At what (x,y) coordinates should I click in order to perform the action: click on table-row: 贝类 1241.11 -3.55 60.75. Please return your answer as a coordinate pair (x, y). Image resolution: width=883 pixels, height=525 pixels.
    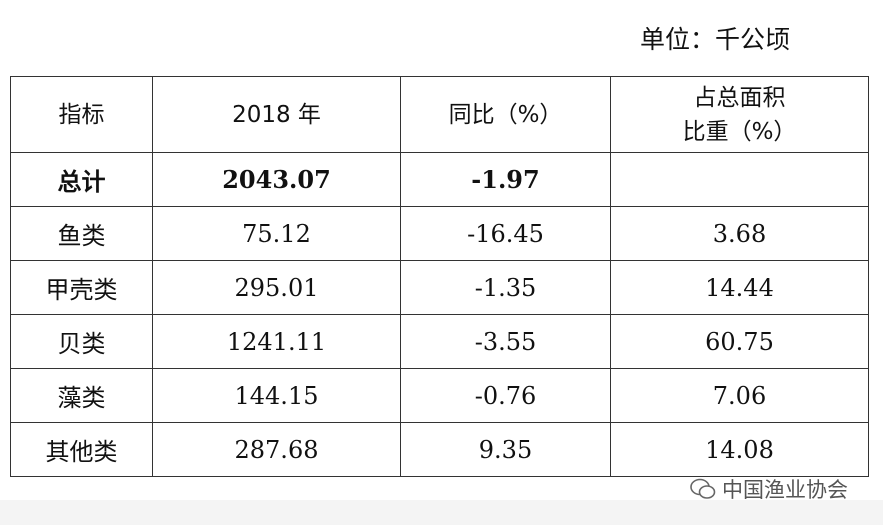
    Looking at the image, I should click on (439, 341).